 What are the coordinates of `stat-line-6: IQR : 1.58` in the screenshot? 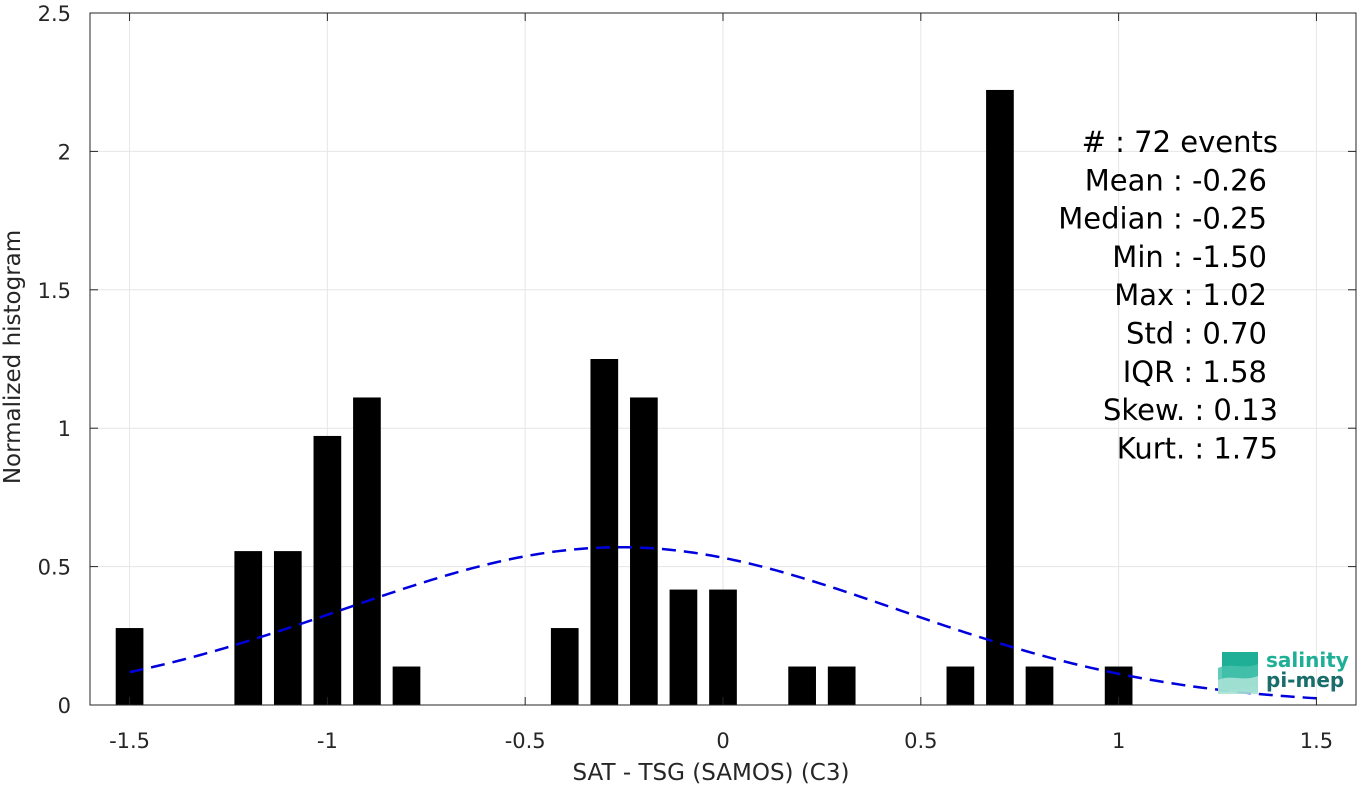 It's located at (1195, 372).